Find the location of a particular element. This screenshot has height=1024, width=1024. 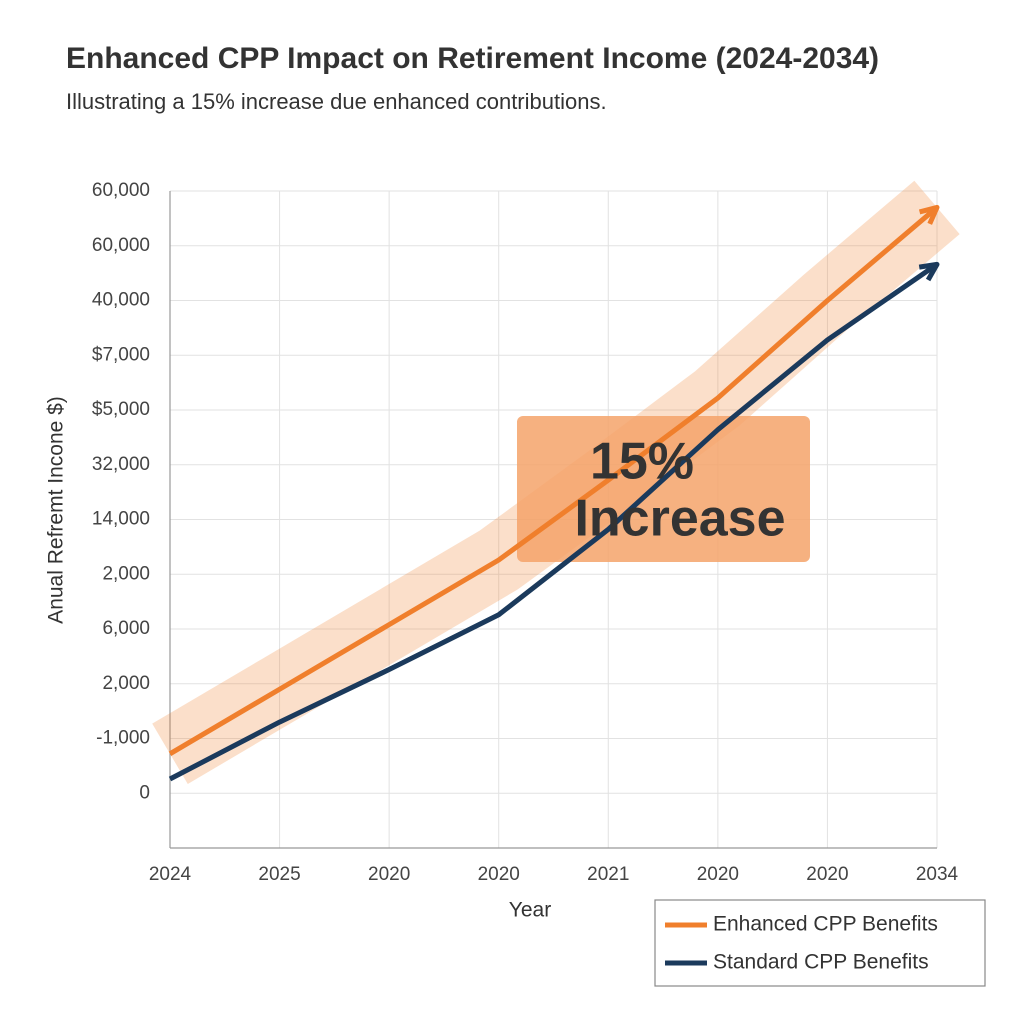

y-tick-label: 14,000 is located at coordinates (121, 519).